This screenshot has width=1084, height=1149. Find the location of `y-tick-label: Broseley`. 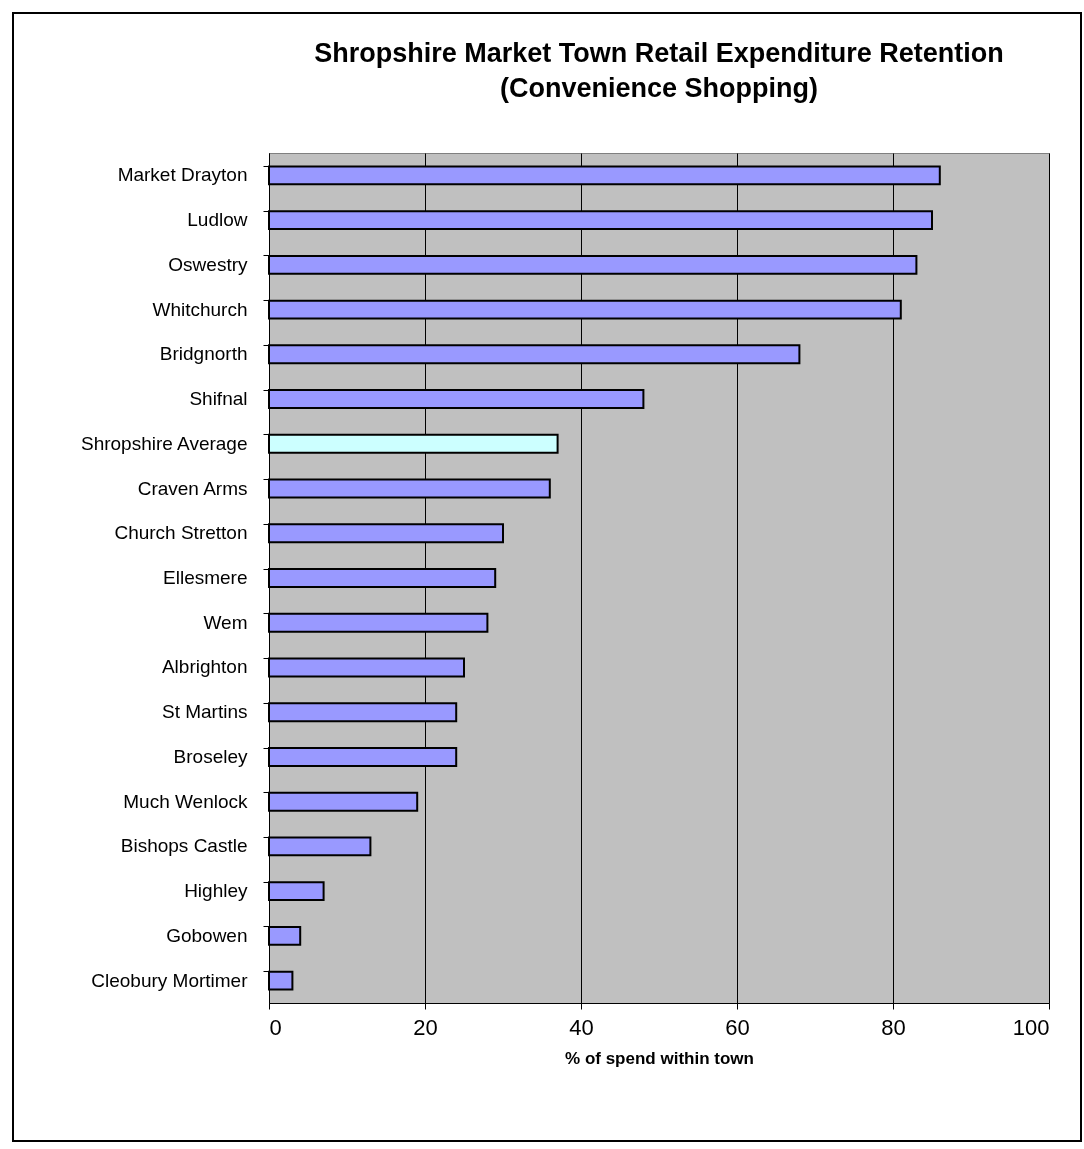

y-tick-label: Broseley is located at coordinates (210, 756).